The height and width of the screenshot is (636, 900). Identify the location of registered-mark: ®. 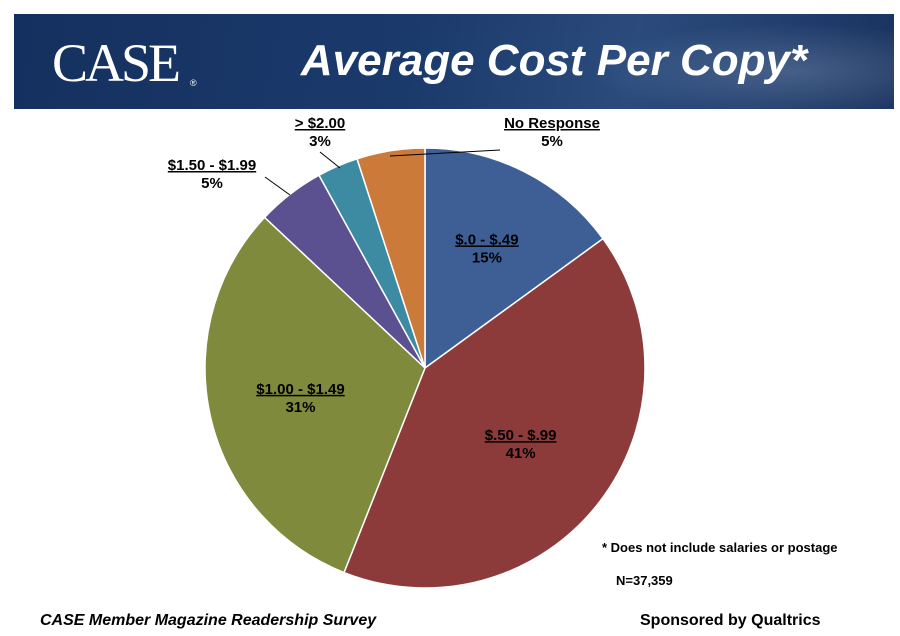
(193, 83).